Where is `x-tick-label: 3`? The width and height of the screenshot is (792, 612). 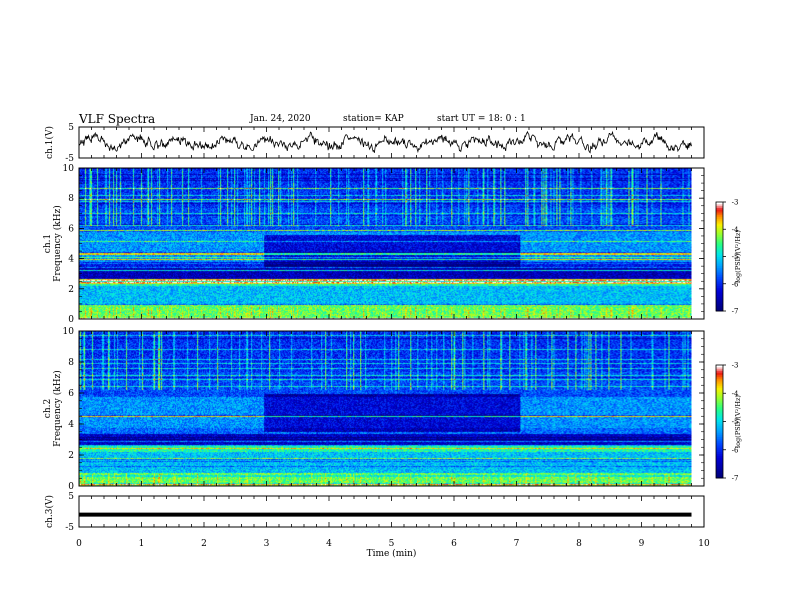
x-tick-label: 3 is located at coordinates (267, 544).